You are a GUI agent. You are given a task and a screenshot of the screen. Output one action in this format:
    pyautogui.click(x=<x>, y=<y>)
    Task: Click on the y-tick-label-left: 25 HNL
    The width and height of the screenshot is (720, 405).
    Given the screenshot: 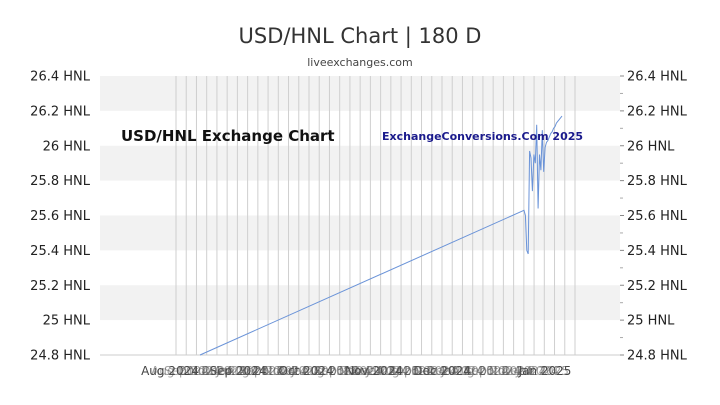 What is the action you would take?
    pyautogui.click(x=67, y=321)
    